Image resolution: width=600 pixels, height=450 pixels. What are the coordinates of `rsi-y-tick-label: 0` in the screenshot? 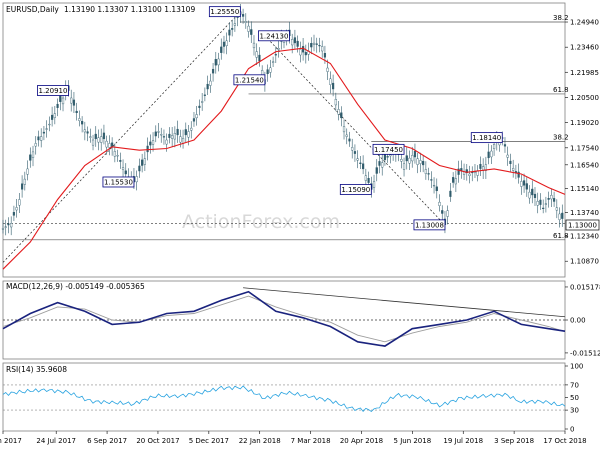 It's located at (572, 430).